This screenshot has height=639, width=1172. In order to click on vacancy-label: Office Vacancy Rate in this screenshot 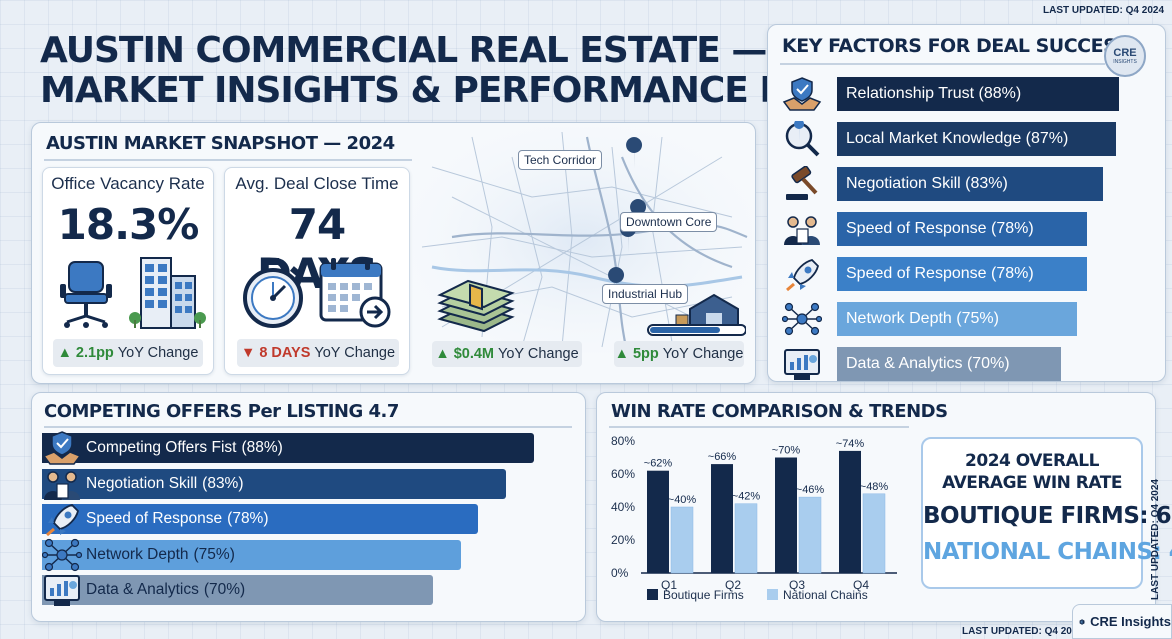, I will do `click(128, 183)`.